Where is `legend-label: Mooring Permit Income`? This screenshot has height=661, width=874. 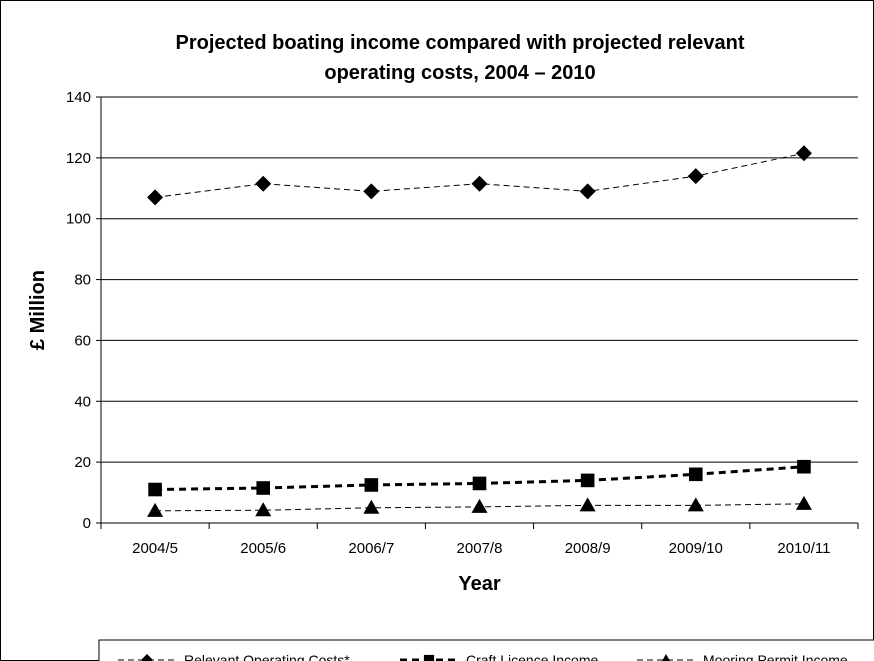
legend-label: Mooring Permit Income is located at coordinates (775, 656).